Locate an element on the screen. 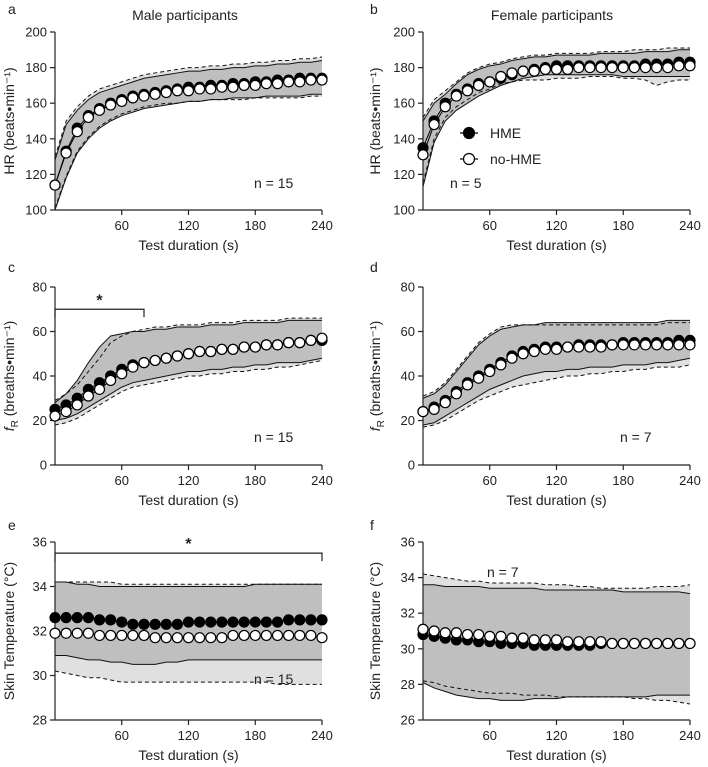  y-tick-label: 60 is located at coordinates (408, 331).